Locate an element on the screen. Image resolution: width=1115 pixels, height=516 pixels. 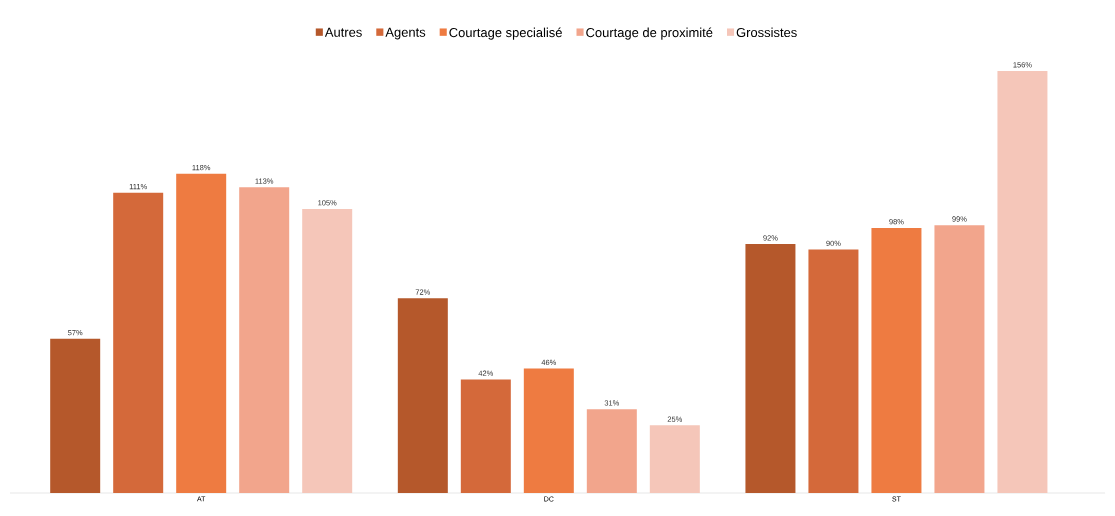
legend-label: Agents is located at coordinates (405, 33).